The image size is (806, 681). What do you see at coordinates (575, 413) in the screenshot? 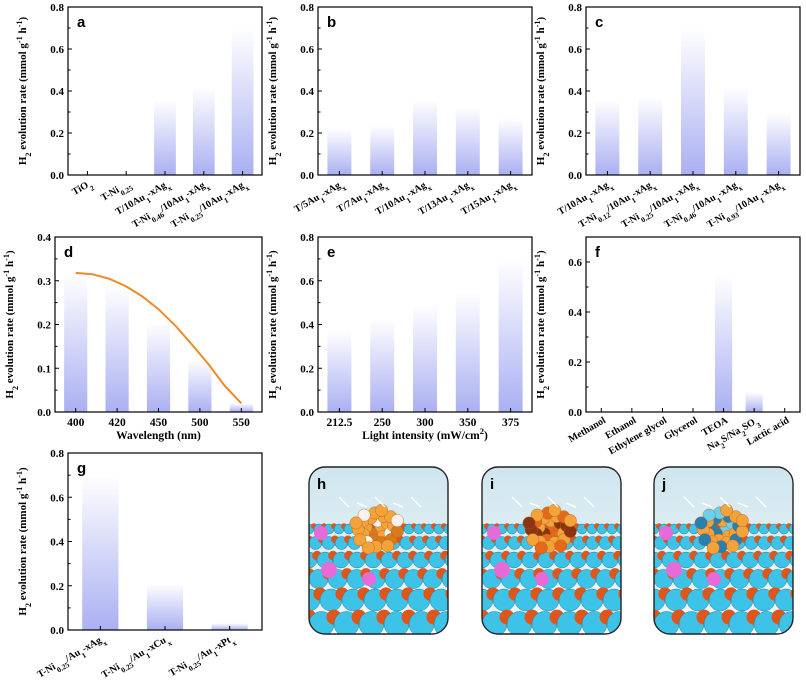
I see `y-tick-label: 0.0` at bounding box center [575, 413].